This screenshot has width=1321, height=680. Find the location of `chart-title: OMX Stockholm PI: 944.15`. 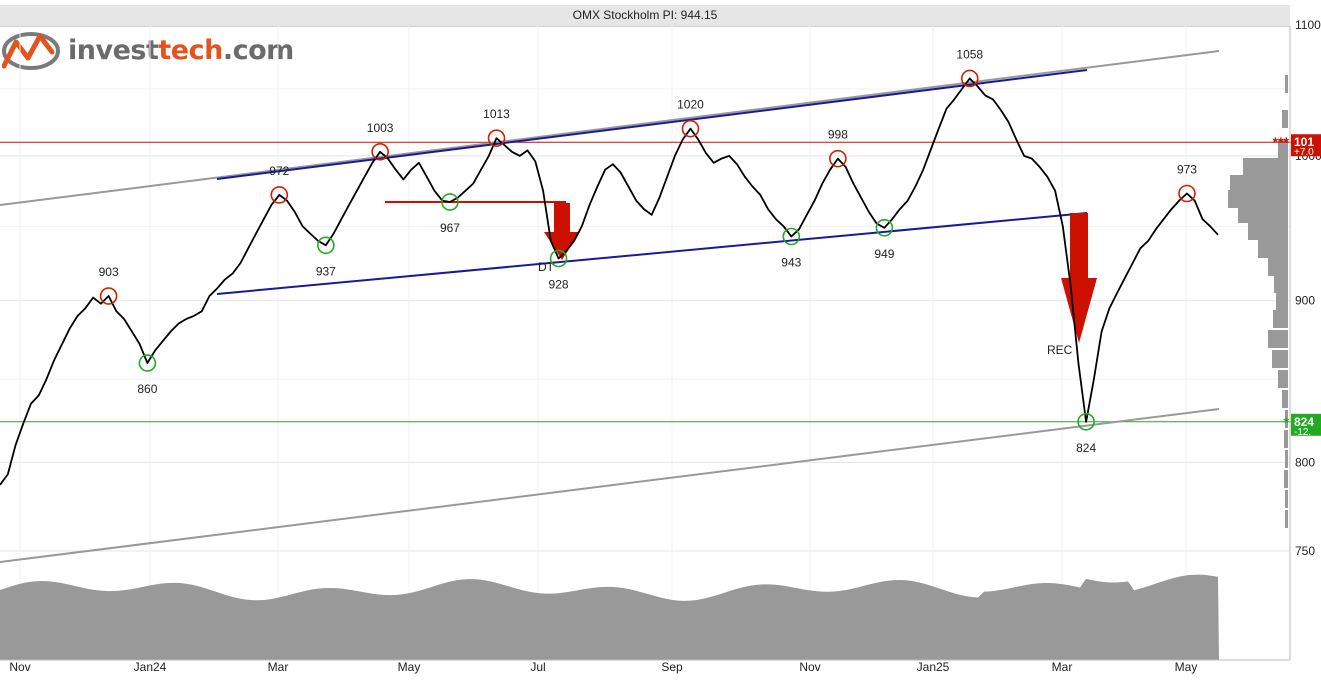

chart-title: OMX Stockholm PI: 944.15 is located at coordinates (645, 16).